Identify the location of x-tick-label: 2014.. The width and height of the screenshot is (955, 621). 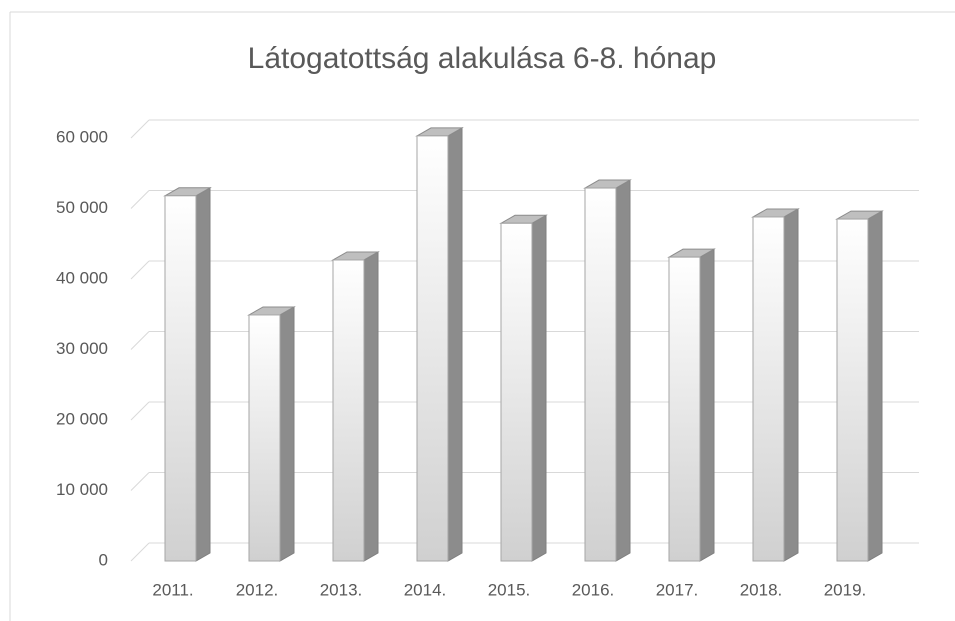
(425, 589).